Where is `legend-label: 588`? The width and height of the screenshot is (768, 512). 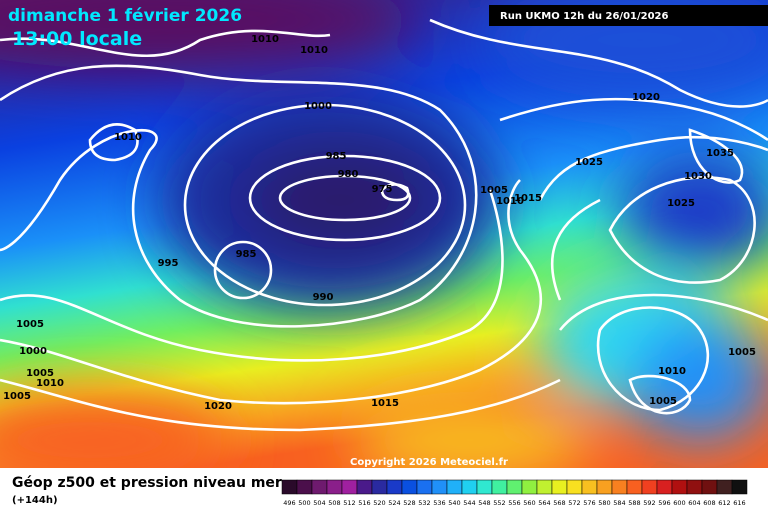
legend-label: 588 is located at coordinates (634, 503).